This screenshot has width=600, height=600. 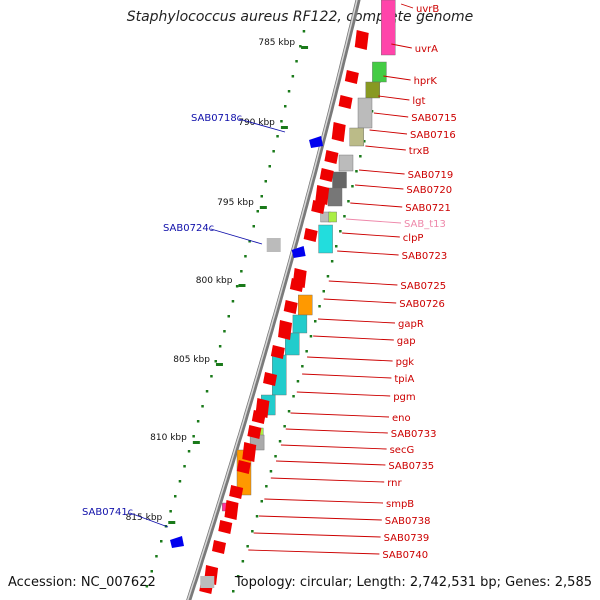 What do you see at coordinates (256, 123) in the screenshot?
I see `scale-label: 790 kbp` at bounding box center [256, 123].